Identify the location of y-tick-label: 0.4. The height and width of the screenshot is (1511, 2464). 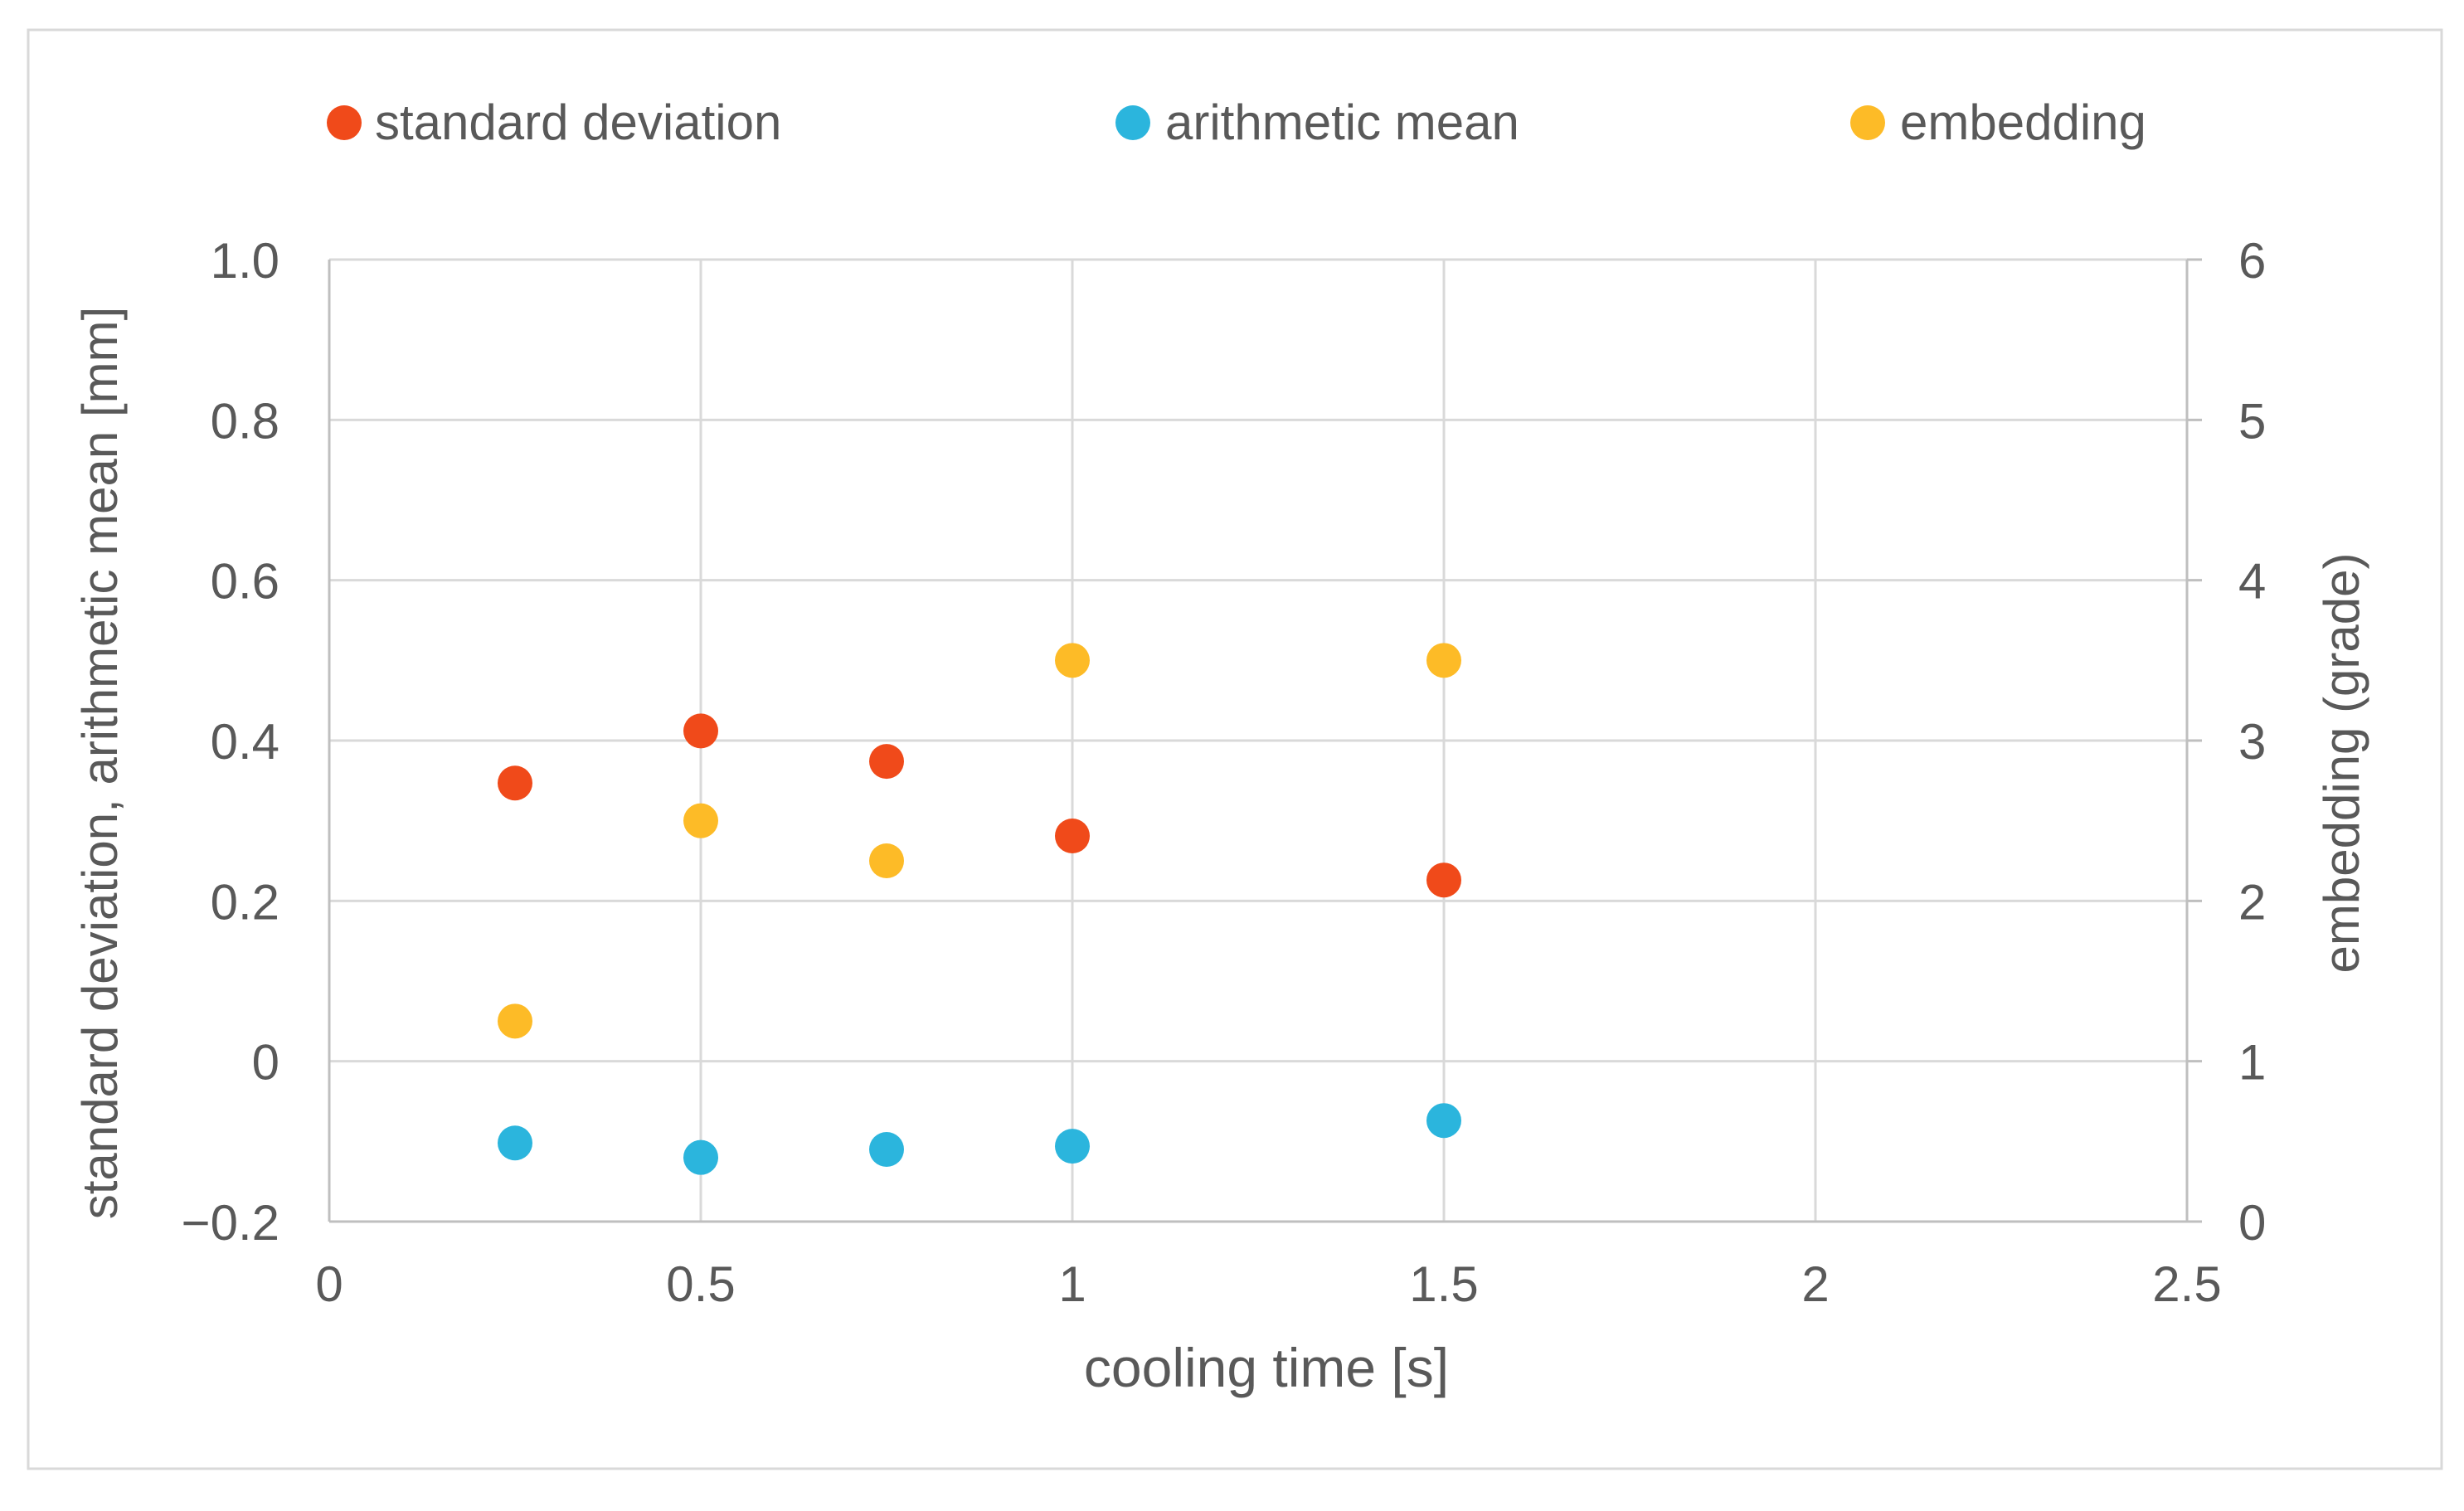
(245, 742).